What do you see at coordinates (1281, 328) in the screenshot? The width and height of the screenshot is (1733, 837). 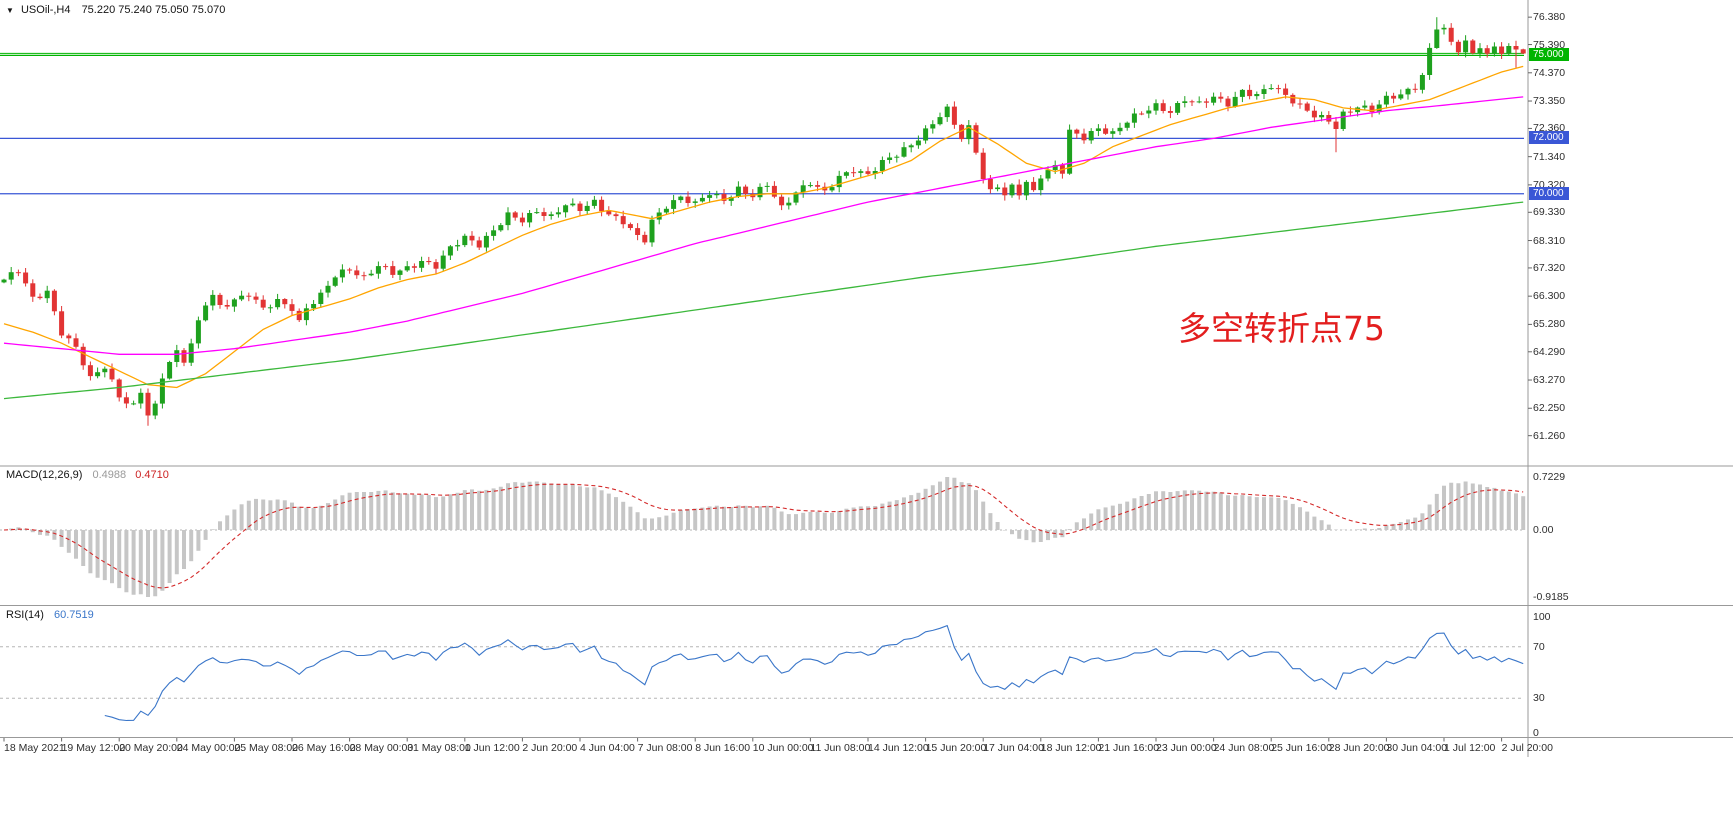 I see `annotation-text: 多空转折点75` at bounding box center [1281, 328].